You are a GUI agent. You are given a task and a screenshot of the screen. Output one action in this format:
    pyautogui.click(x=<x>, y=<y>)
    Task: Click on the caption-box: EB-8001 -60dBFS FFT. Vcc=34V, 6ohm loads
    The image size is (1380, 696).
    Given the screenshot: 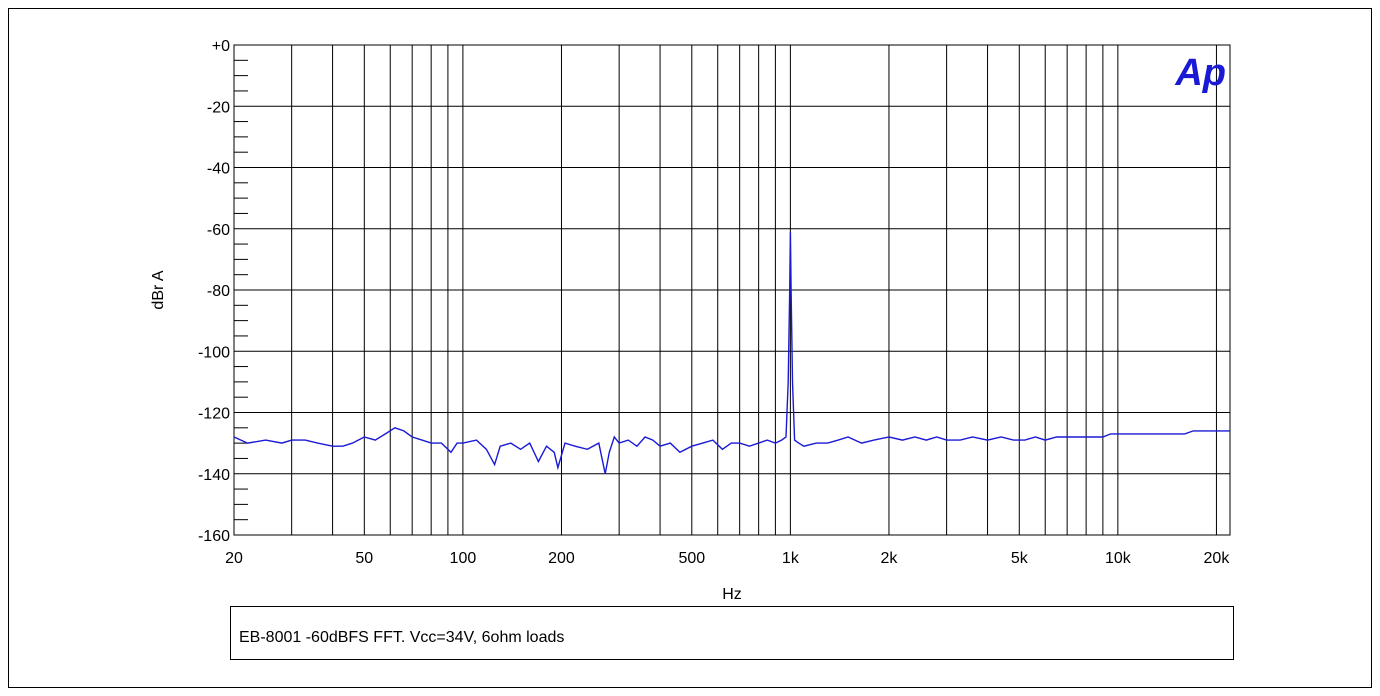 What is the action you would take?
    pyautogui.click(x=732, y=633)
    